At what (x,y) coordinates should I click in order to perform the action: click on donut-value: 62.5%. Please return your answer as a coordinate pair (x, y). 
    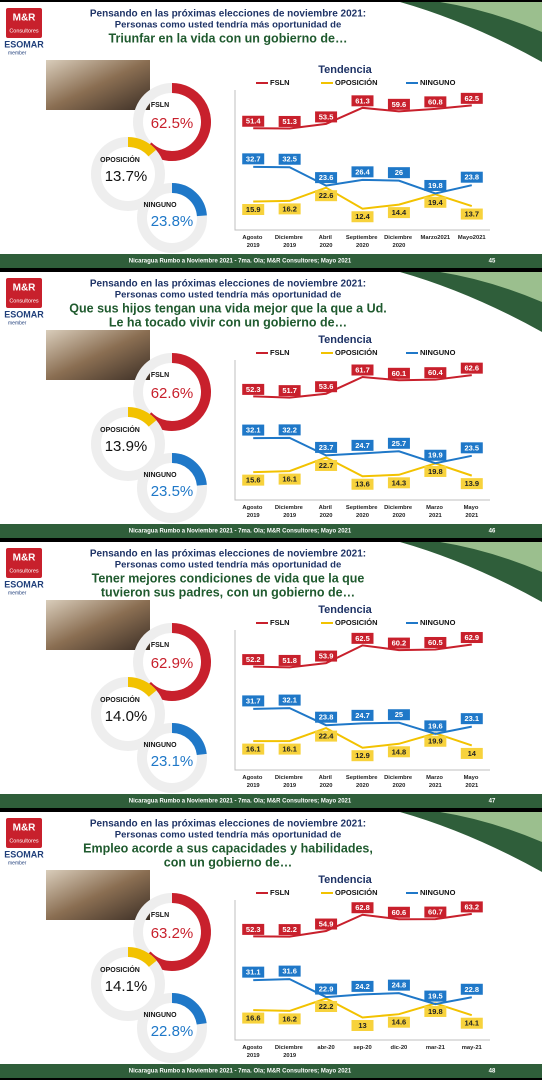
    Looking at the image, I should click on (172, 123).